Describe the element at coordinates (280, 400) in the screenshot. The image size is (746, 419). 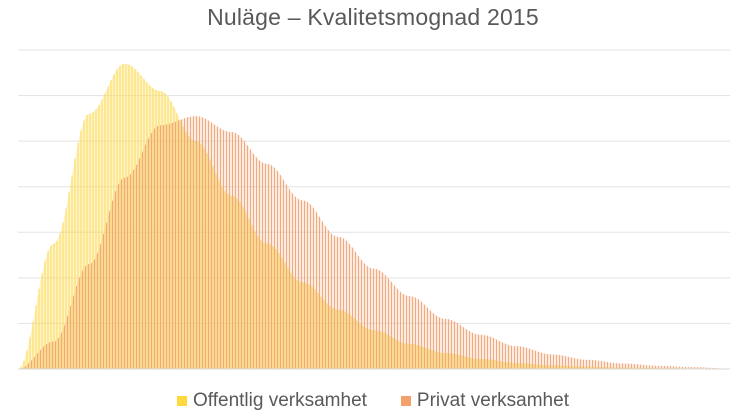
I see `legend-label-offentlig: Offentlig verksamhet` at that location.